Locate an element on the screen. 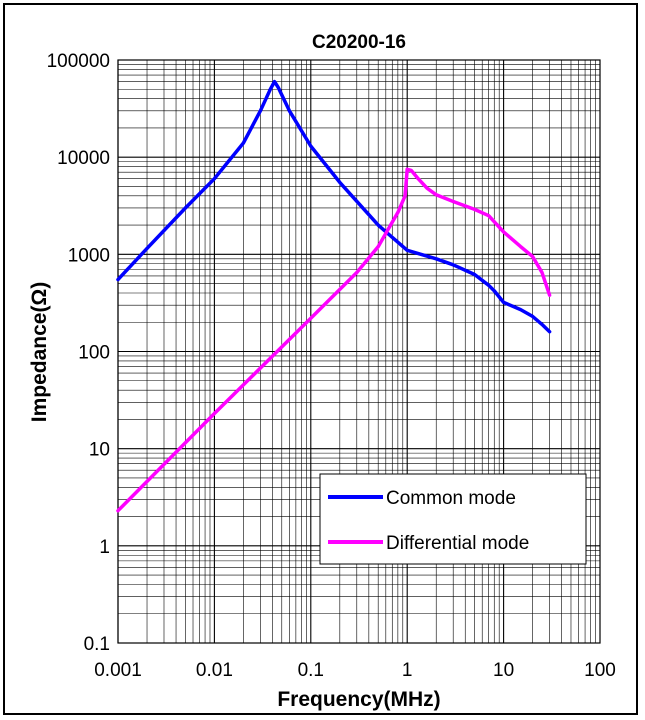 Image resolution: width=645 pixels, height=720 pixels. y-tick-labels: 0.1 1 10 100 1000 10000 100000 is located at coordinates (78, 353).